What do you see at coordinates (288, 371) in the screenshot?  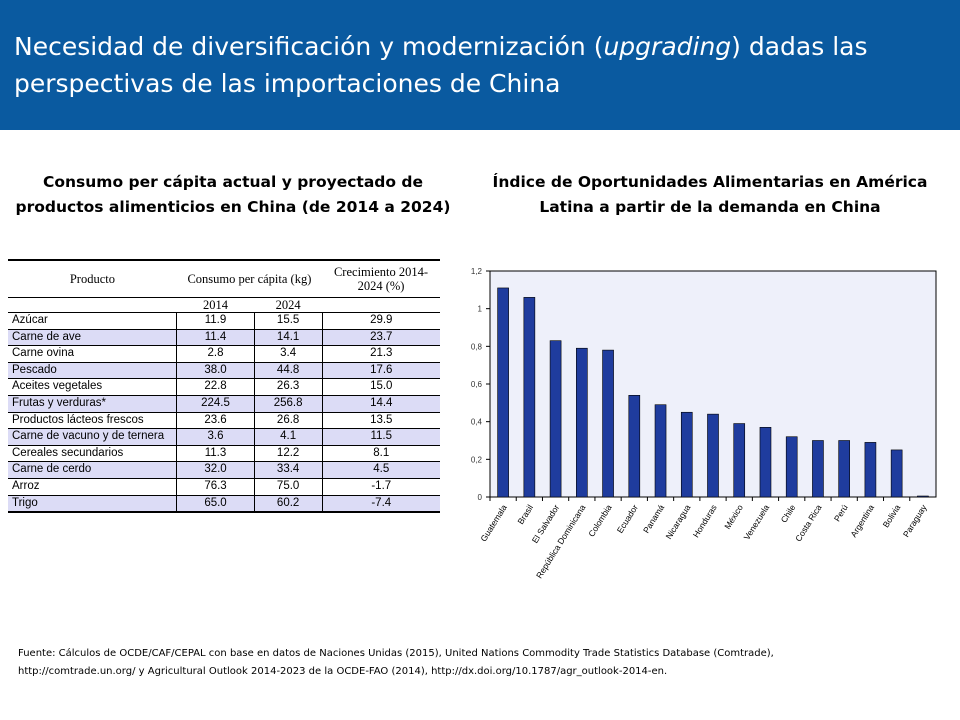 I see `cell-2024: 44.8` at bounding box center [288, 371].